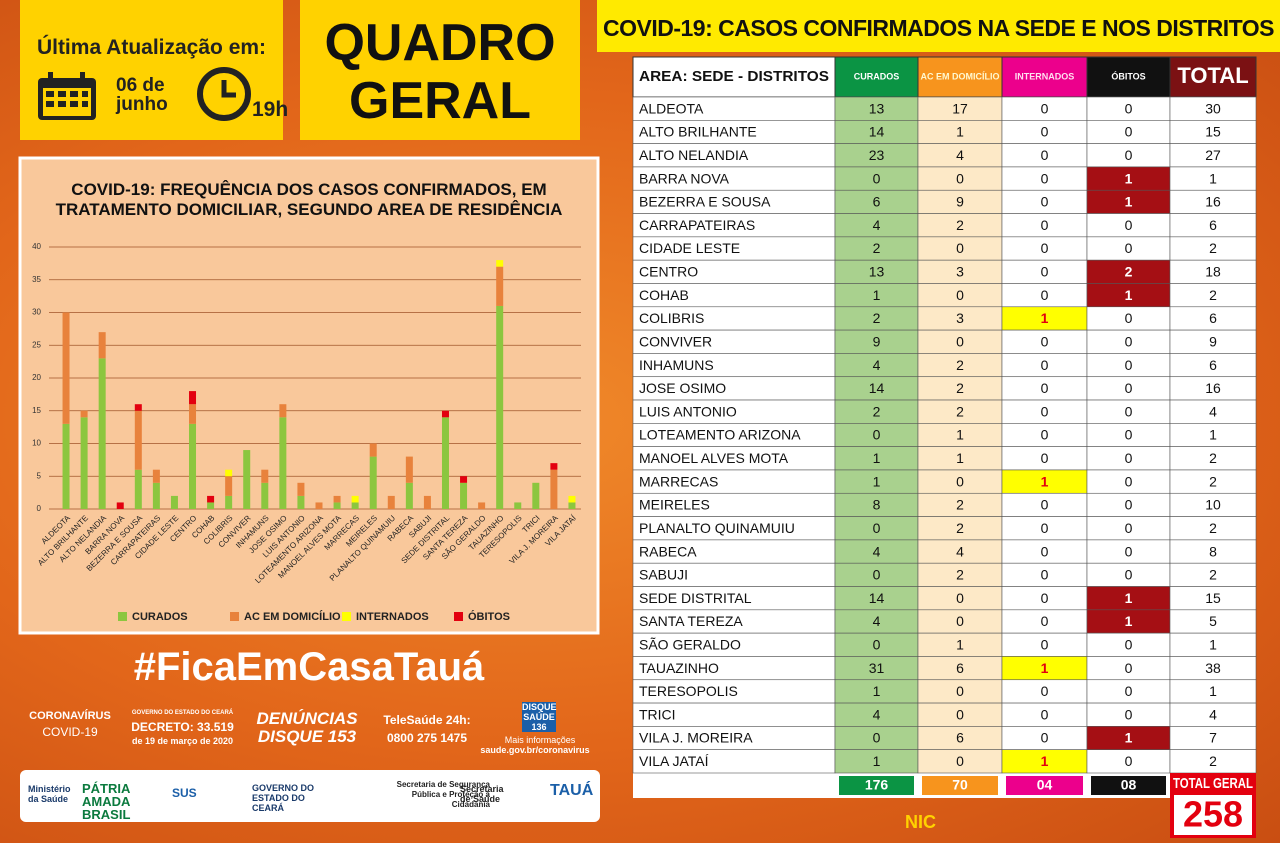 This screenshot has height=843, width=1280. What do you see at coordinates (67, 96) in the screenshot?
I see `calendar-icon` at bounding box center [67, 96].